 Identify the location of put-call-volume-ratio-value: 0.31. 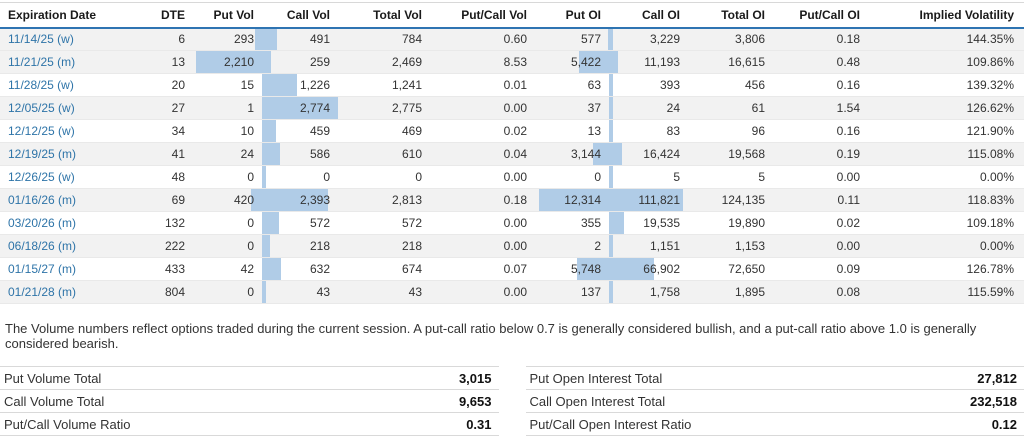
(441, 424).